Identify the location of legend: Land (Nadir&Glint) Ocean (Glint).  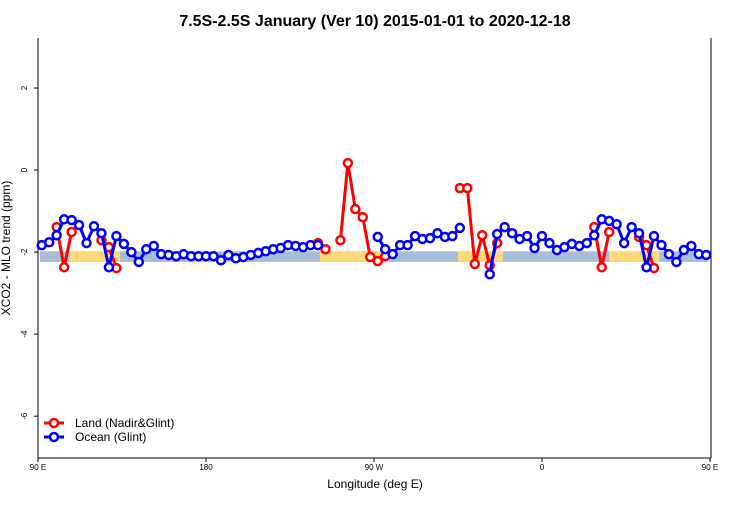
(109, 430).